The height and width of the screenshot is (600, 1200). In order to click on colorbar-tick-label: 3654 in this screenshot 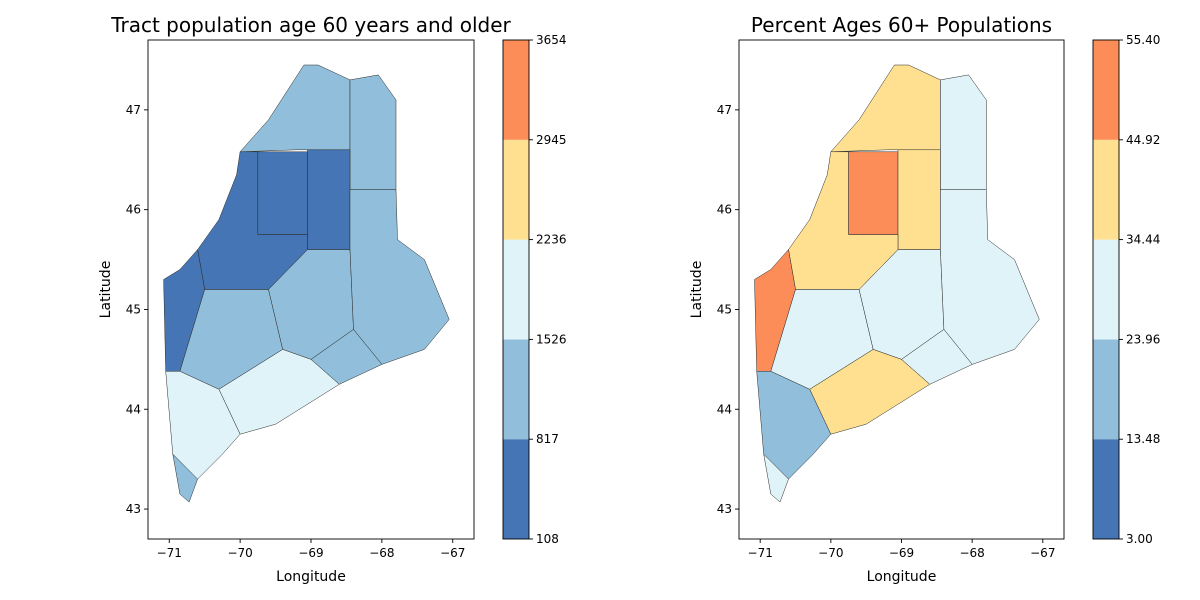, I will do `click(551, 40)`.